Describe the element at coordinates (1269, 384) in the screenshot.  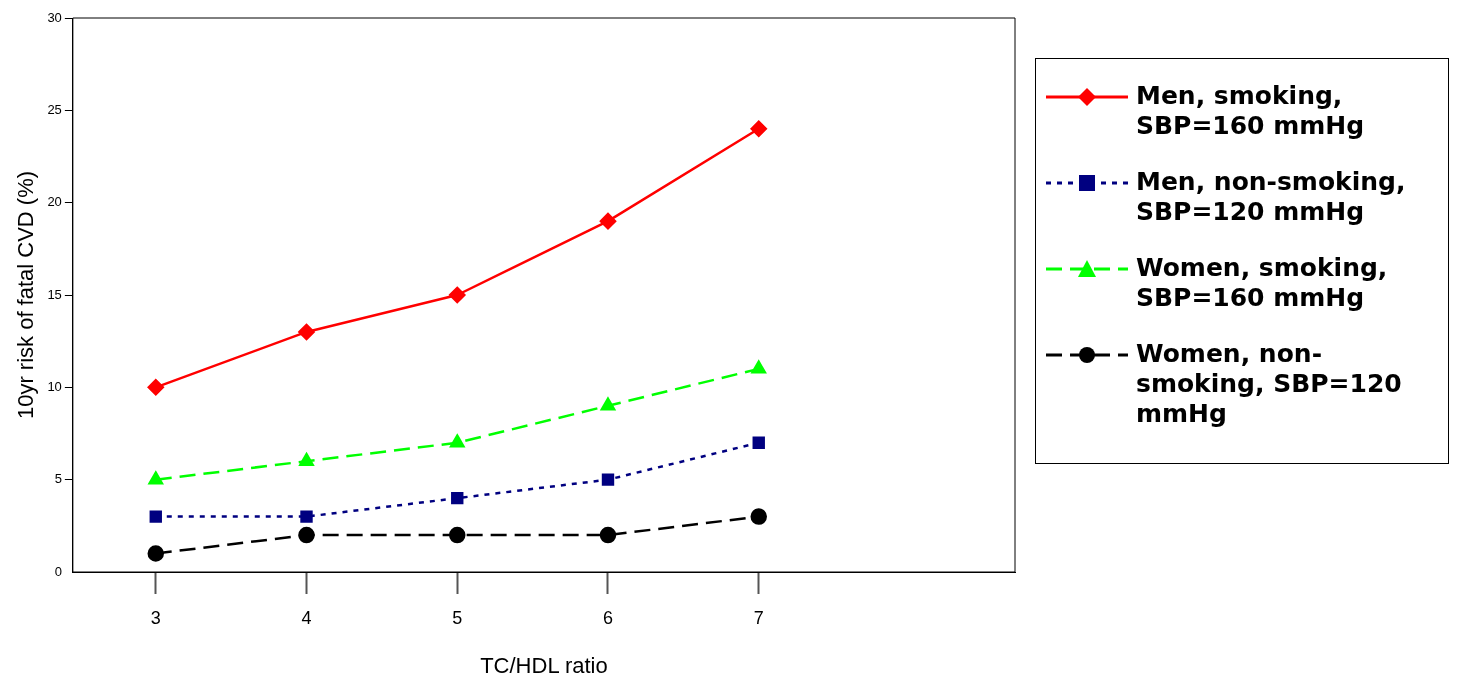
I see `legend-label: Women, non-smoking, SBP=120 mmHg` at that location.